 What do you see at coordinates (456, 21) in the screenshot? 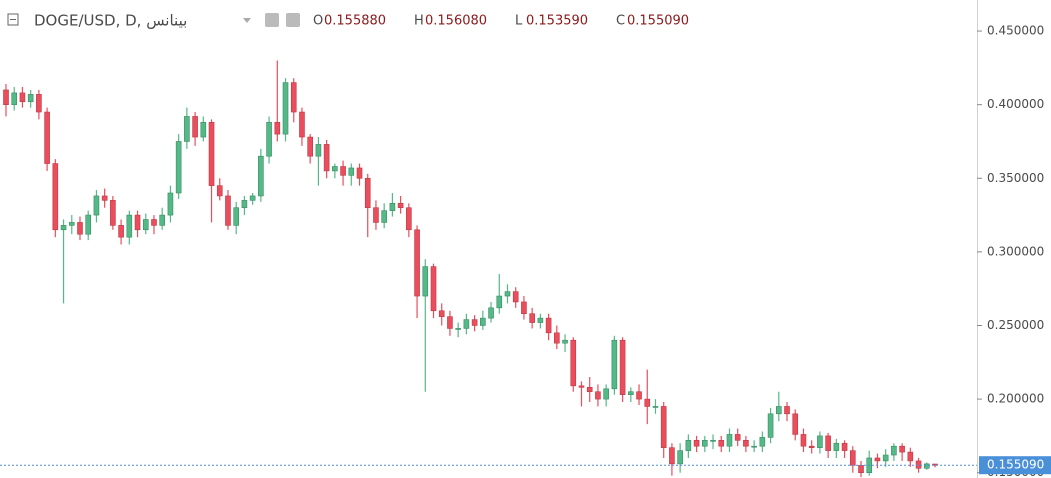
I see `ohlc-value: 0.156080` at bounding box center [456, 21].